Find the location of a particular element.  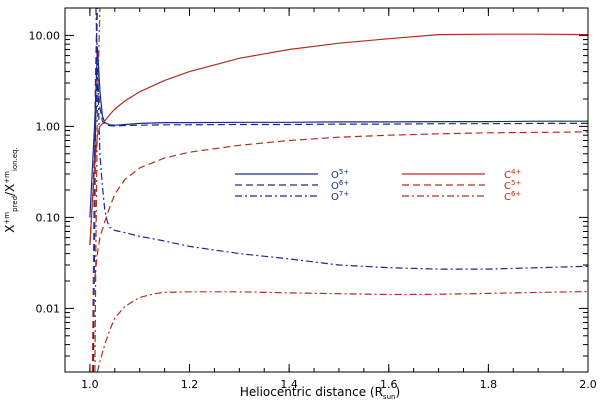

y-axis-title: X+mpred/X+mion.eq. is located at coordinates (11, 190).